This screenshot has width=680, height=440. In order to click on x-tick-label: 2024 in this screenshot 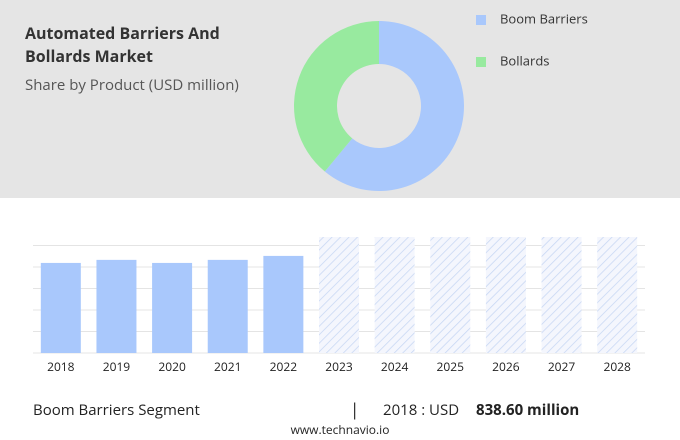, I will do `click(395, 366)`.